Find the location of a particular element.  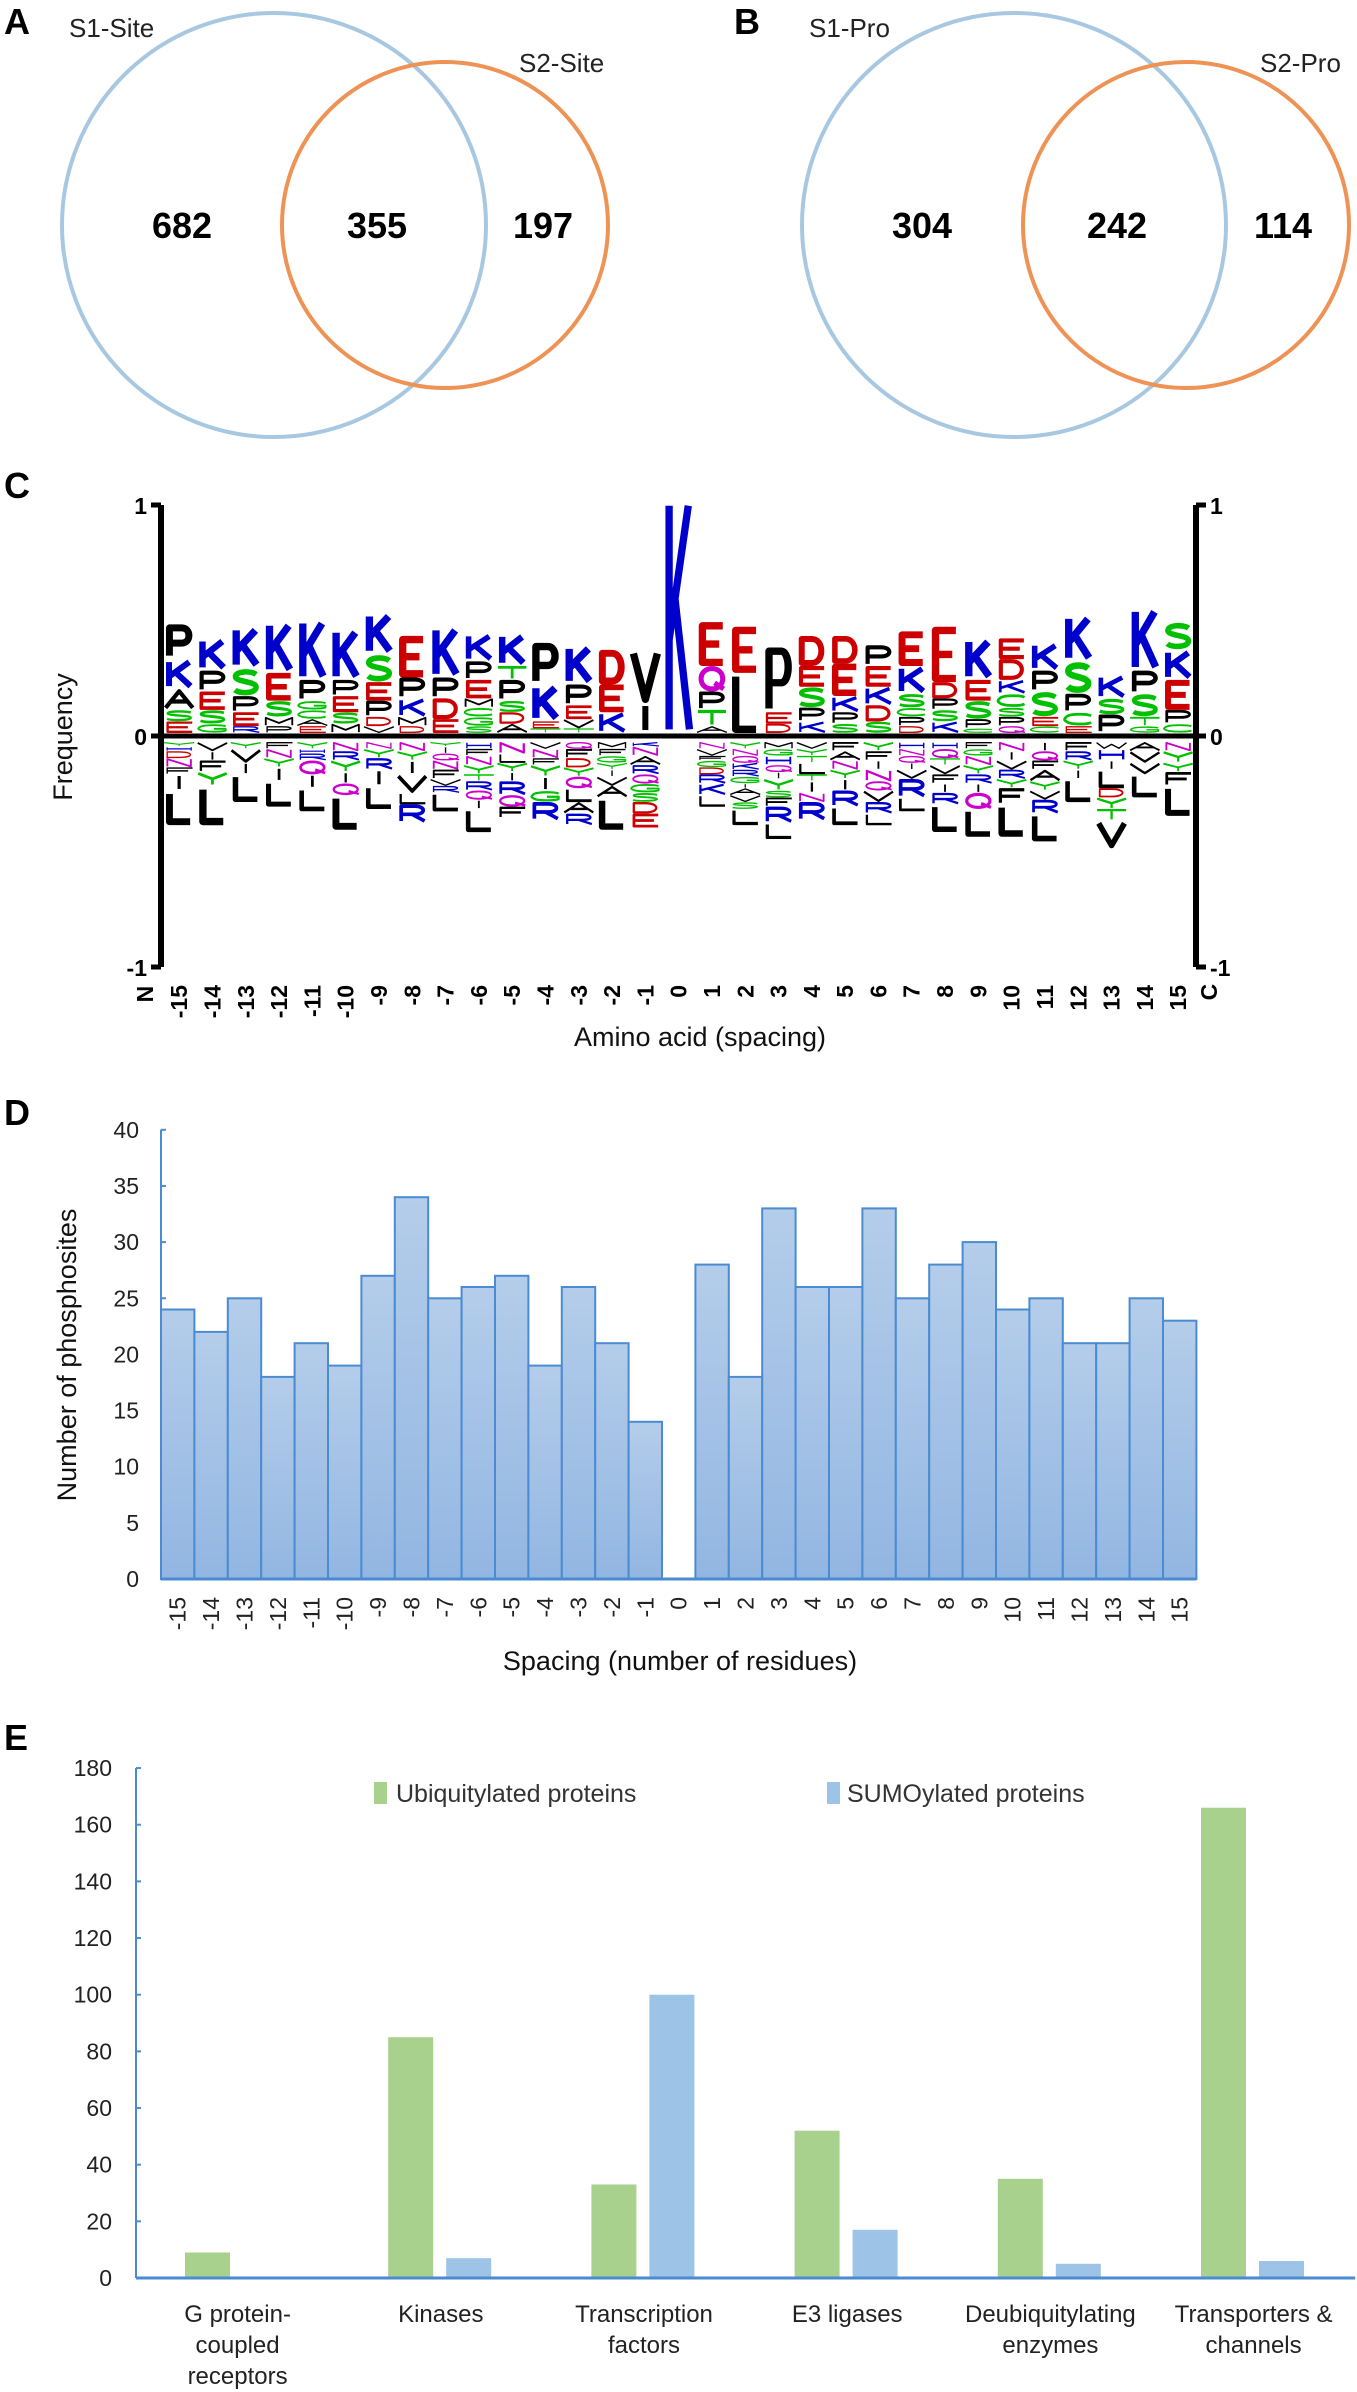

legend-label-sumoylated: SUMOylated proteins is located at coordinates (966, 1794).